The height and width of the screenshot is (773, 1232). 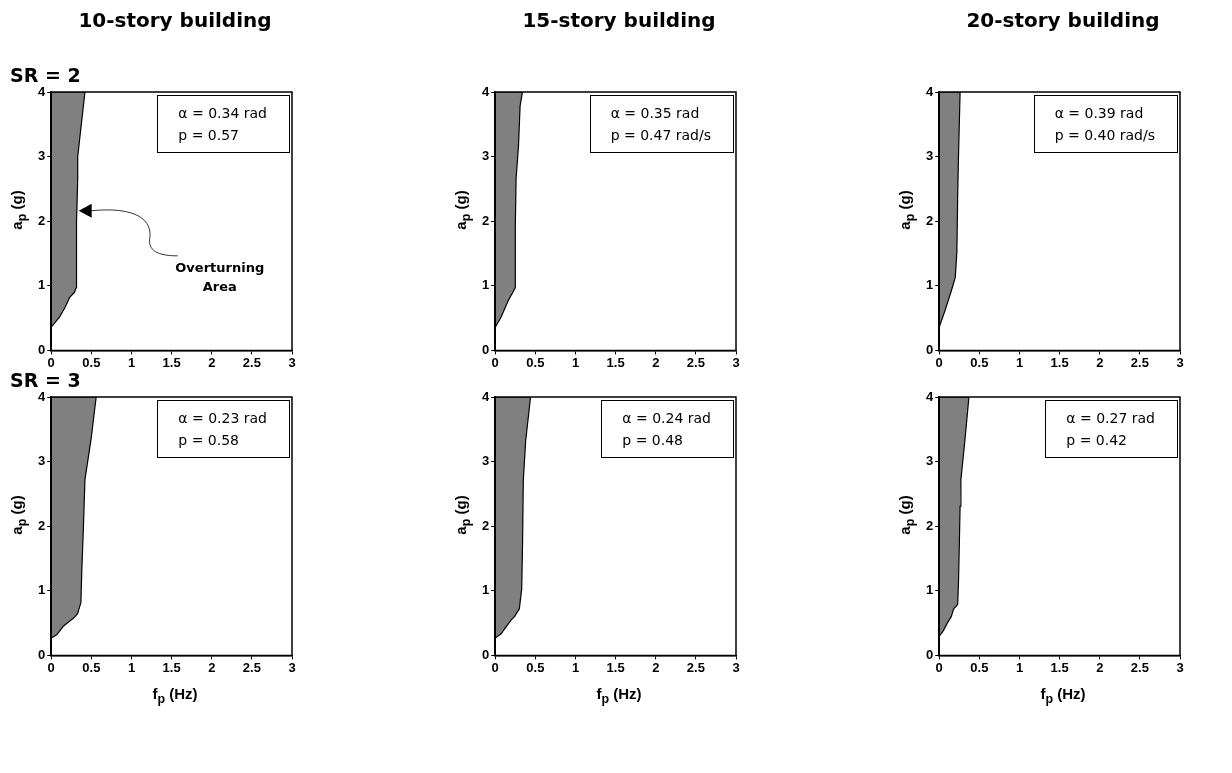 What do you see at coordinates (45, 380) in the screenshot?
I see `chart-subtitle: SR = 3` at bounding box center [45, 380].